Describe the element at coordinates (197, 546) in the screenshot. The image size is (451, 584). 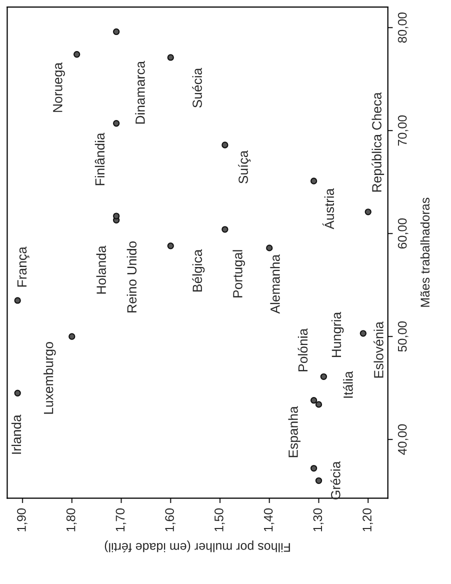
I see `x-axis-title: Filhos por mulher (em idade fértil)` at that location.